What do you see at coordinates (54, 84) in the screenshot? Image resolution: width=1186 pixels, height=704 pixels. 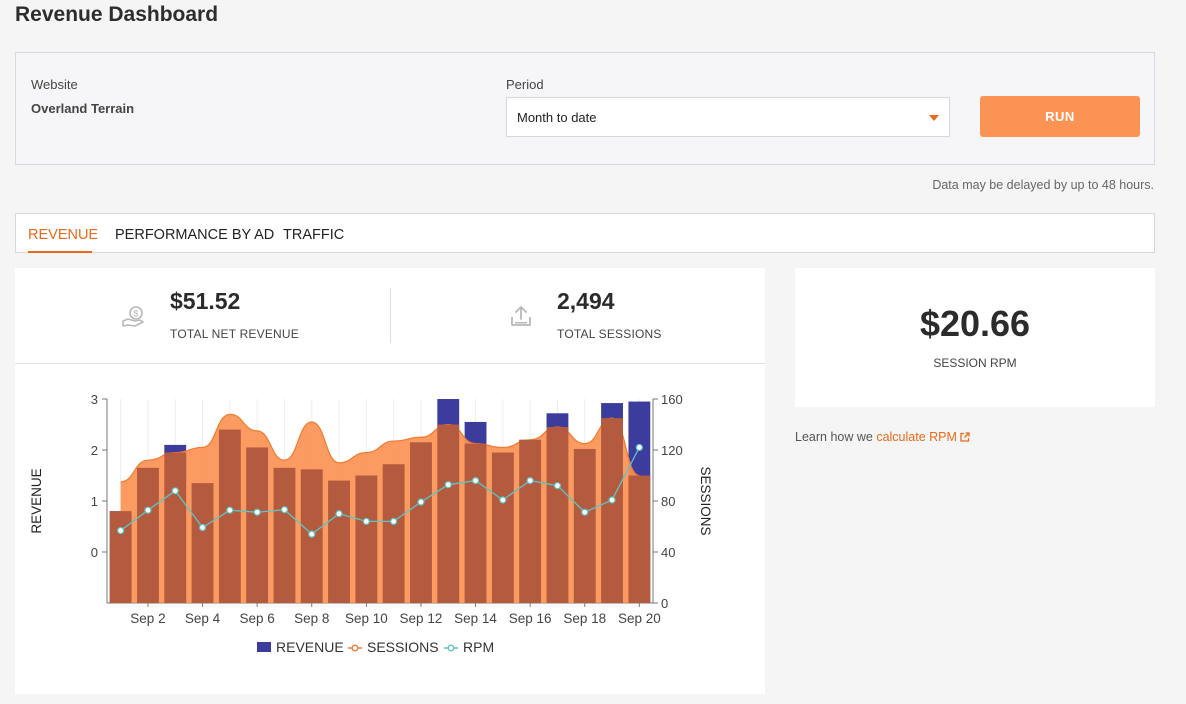 I see `website-label: Website` at bounding box center [54, 84].